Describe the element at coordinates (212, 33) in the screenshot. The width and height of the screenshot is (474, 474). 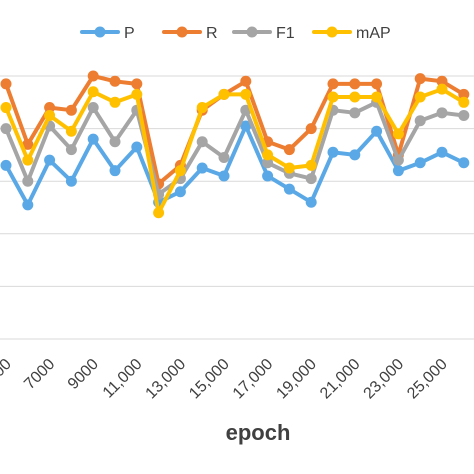
I see `legend-label-r: R` at that location.